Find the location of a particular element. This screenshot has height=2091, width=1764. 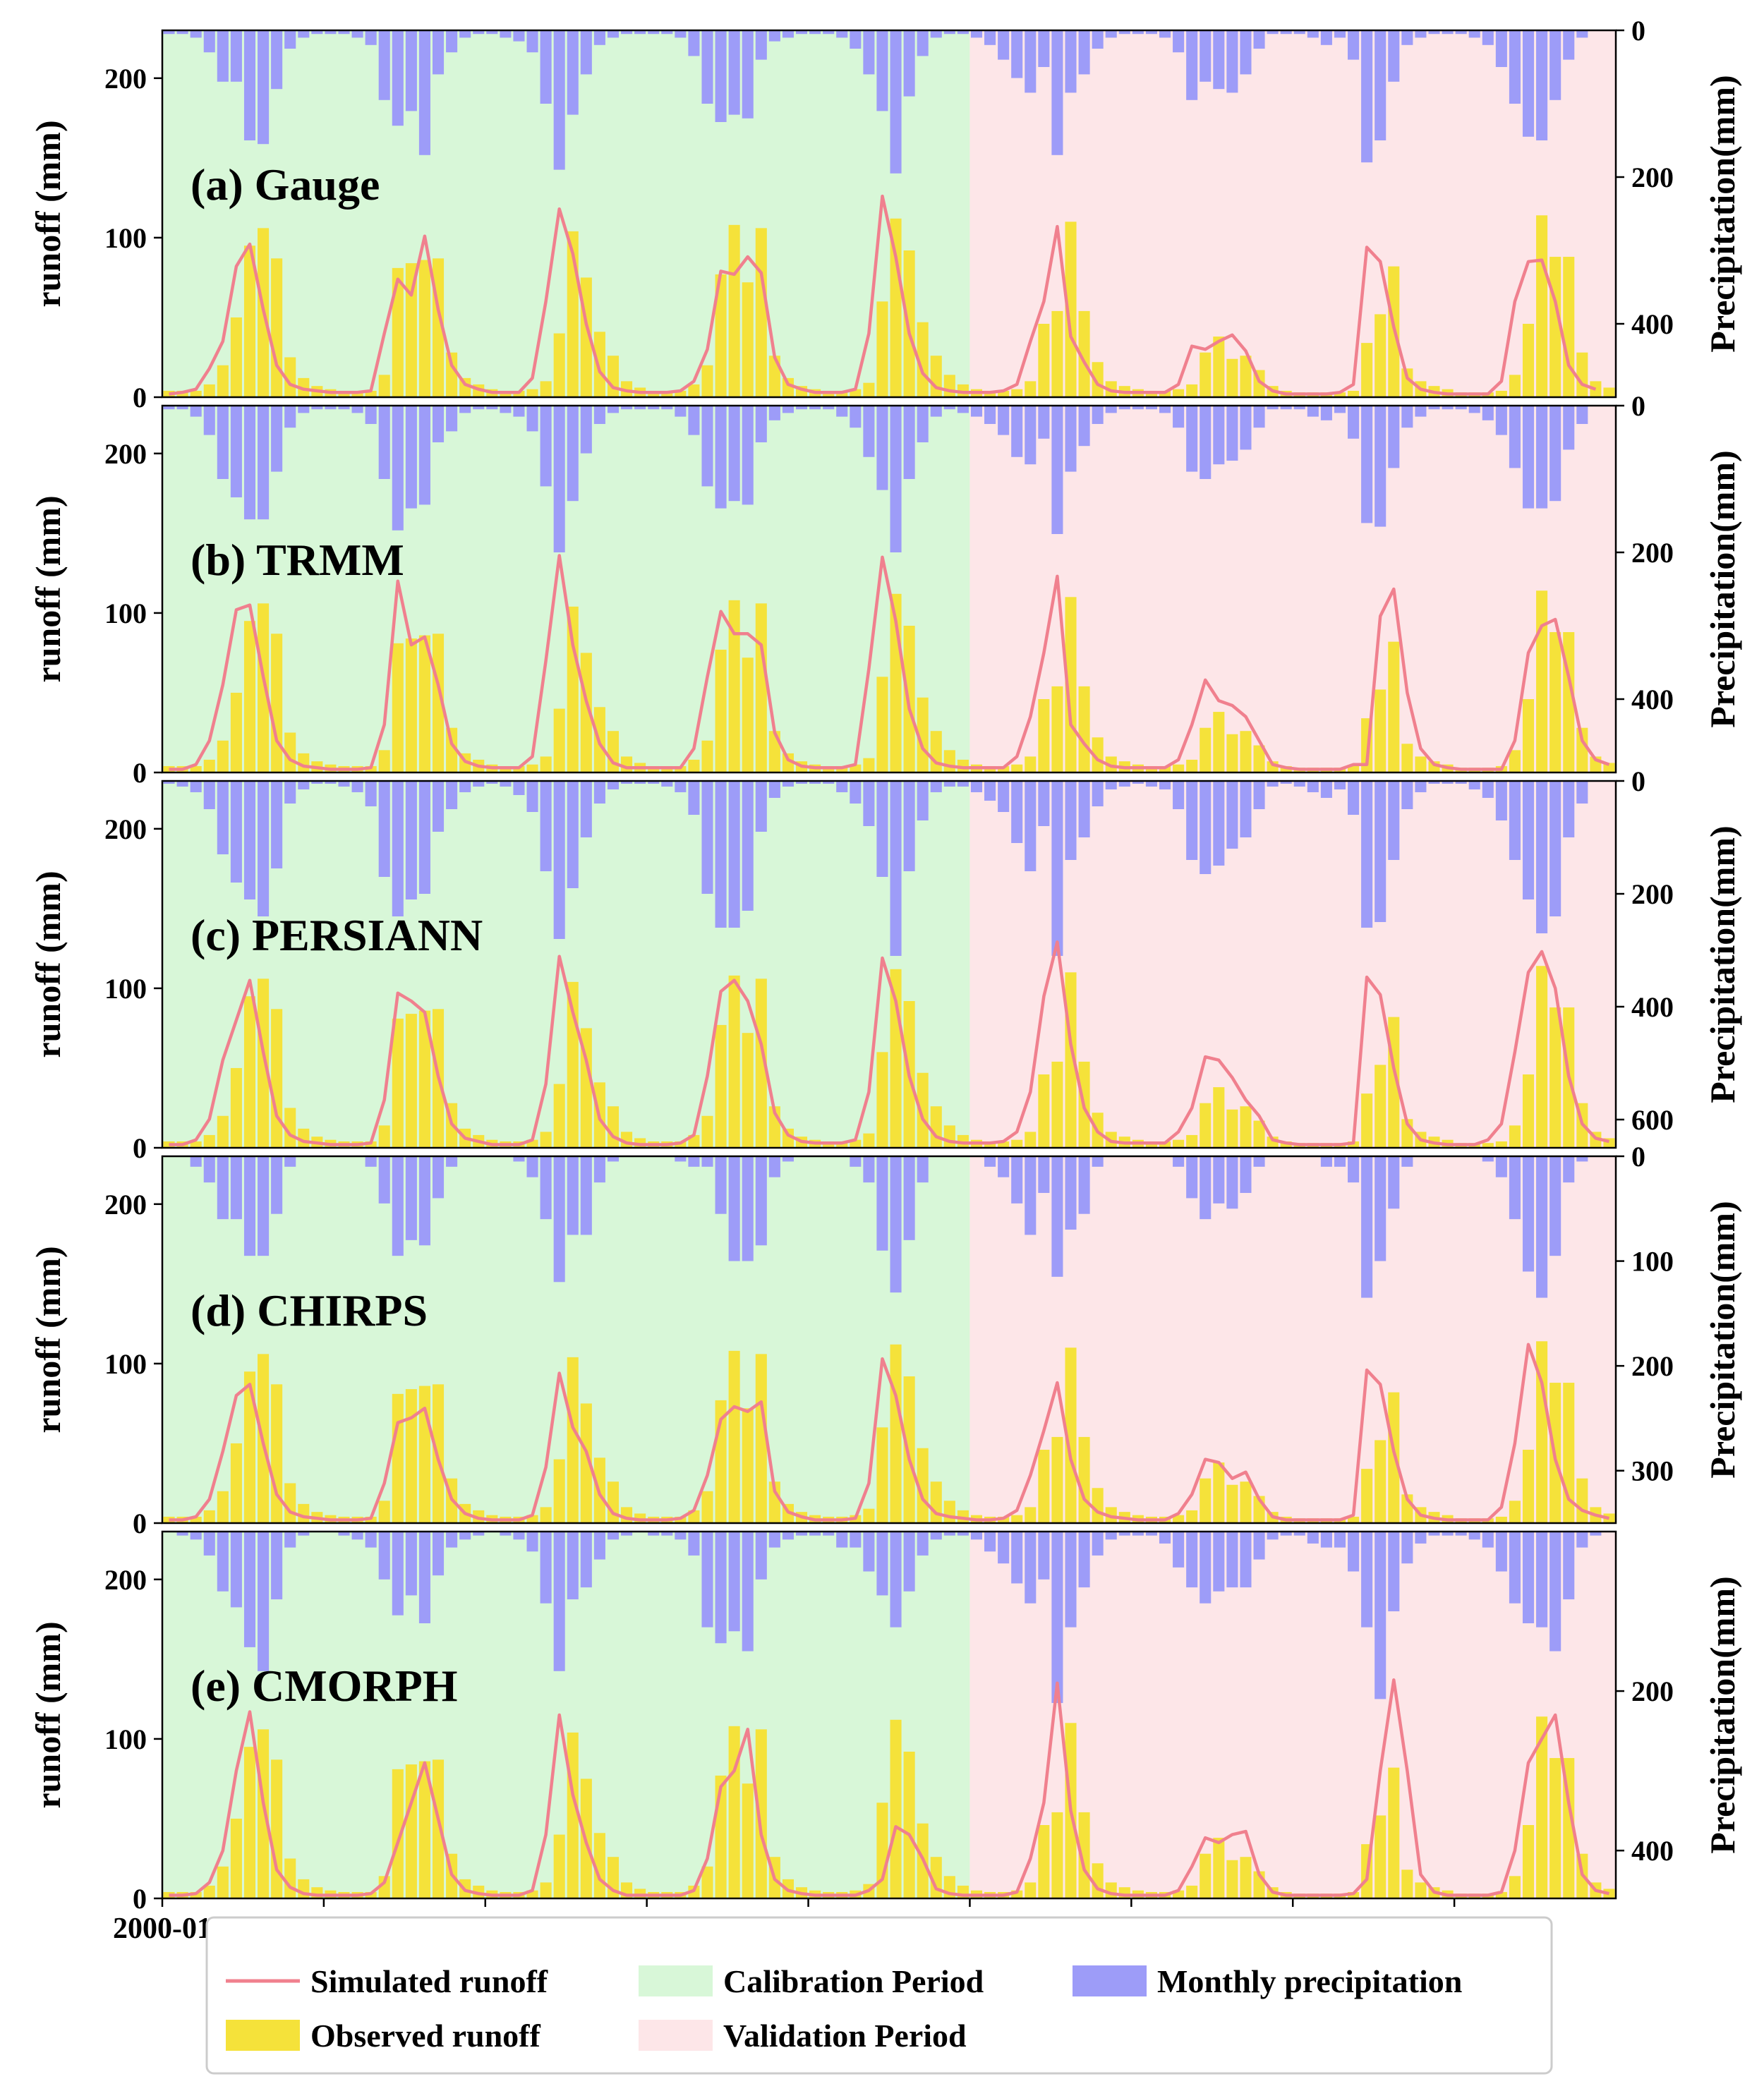

legend-validation-label: Validation Period is located at coordinates (845, 2036).